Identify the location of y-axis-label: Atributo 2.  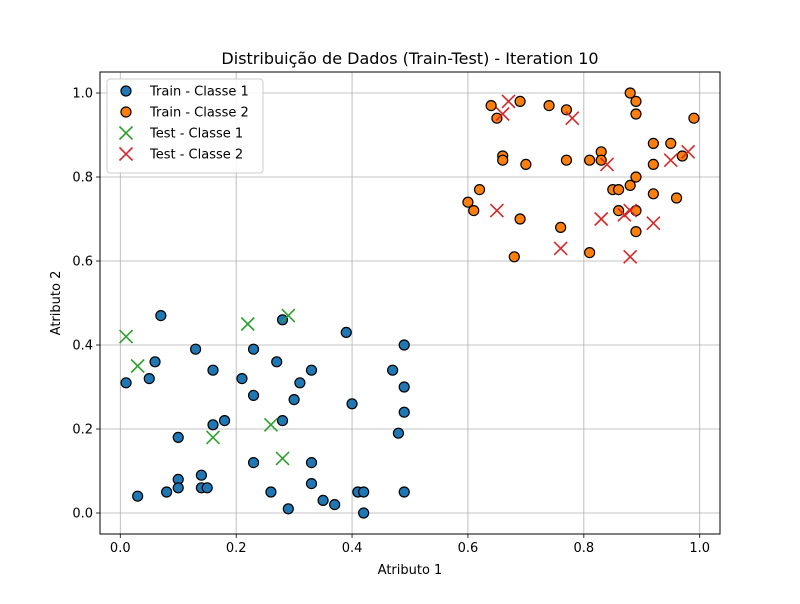
(56, 303).